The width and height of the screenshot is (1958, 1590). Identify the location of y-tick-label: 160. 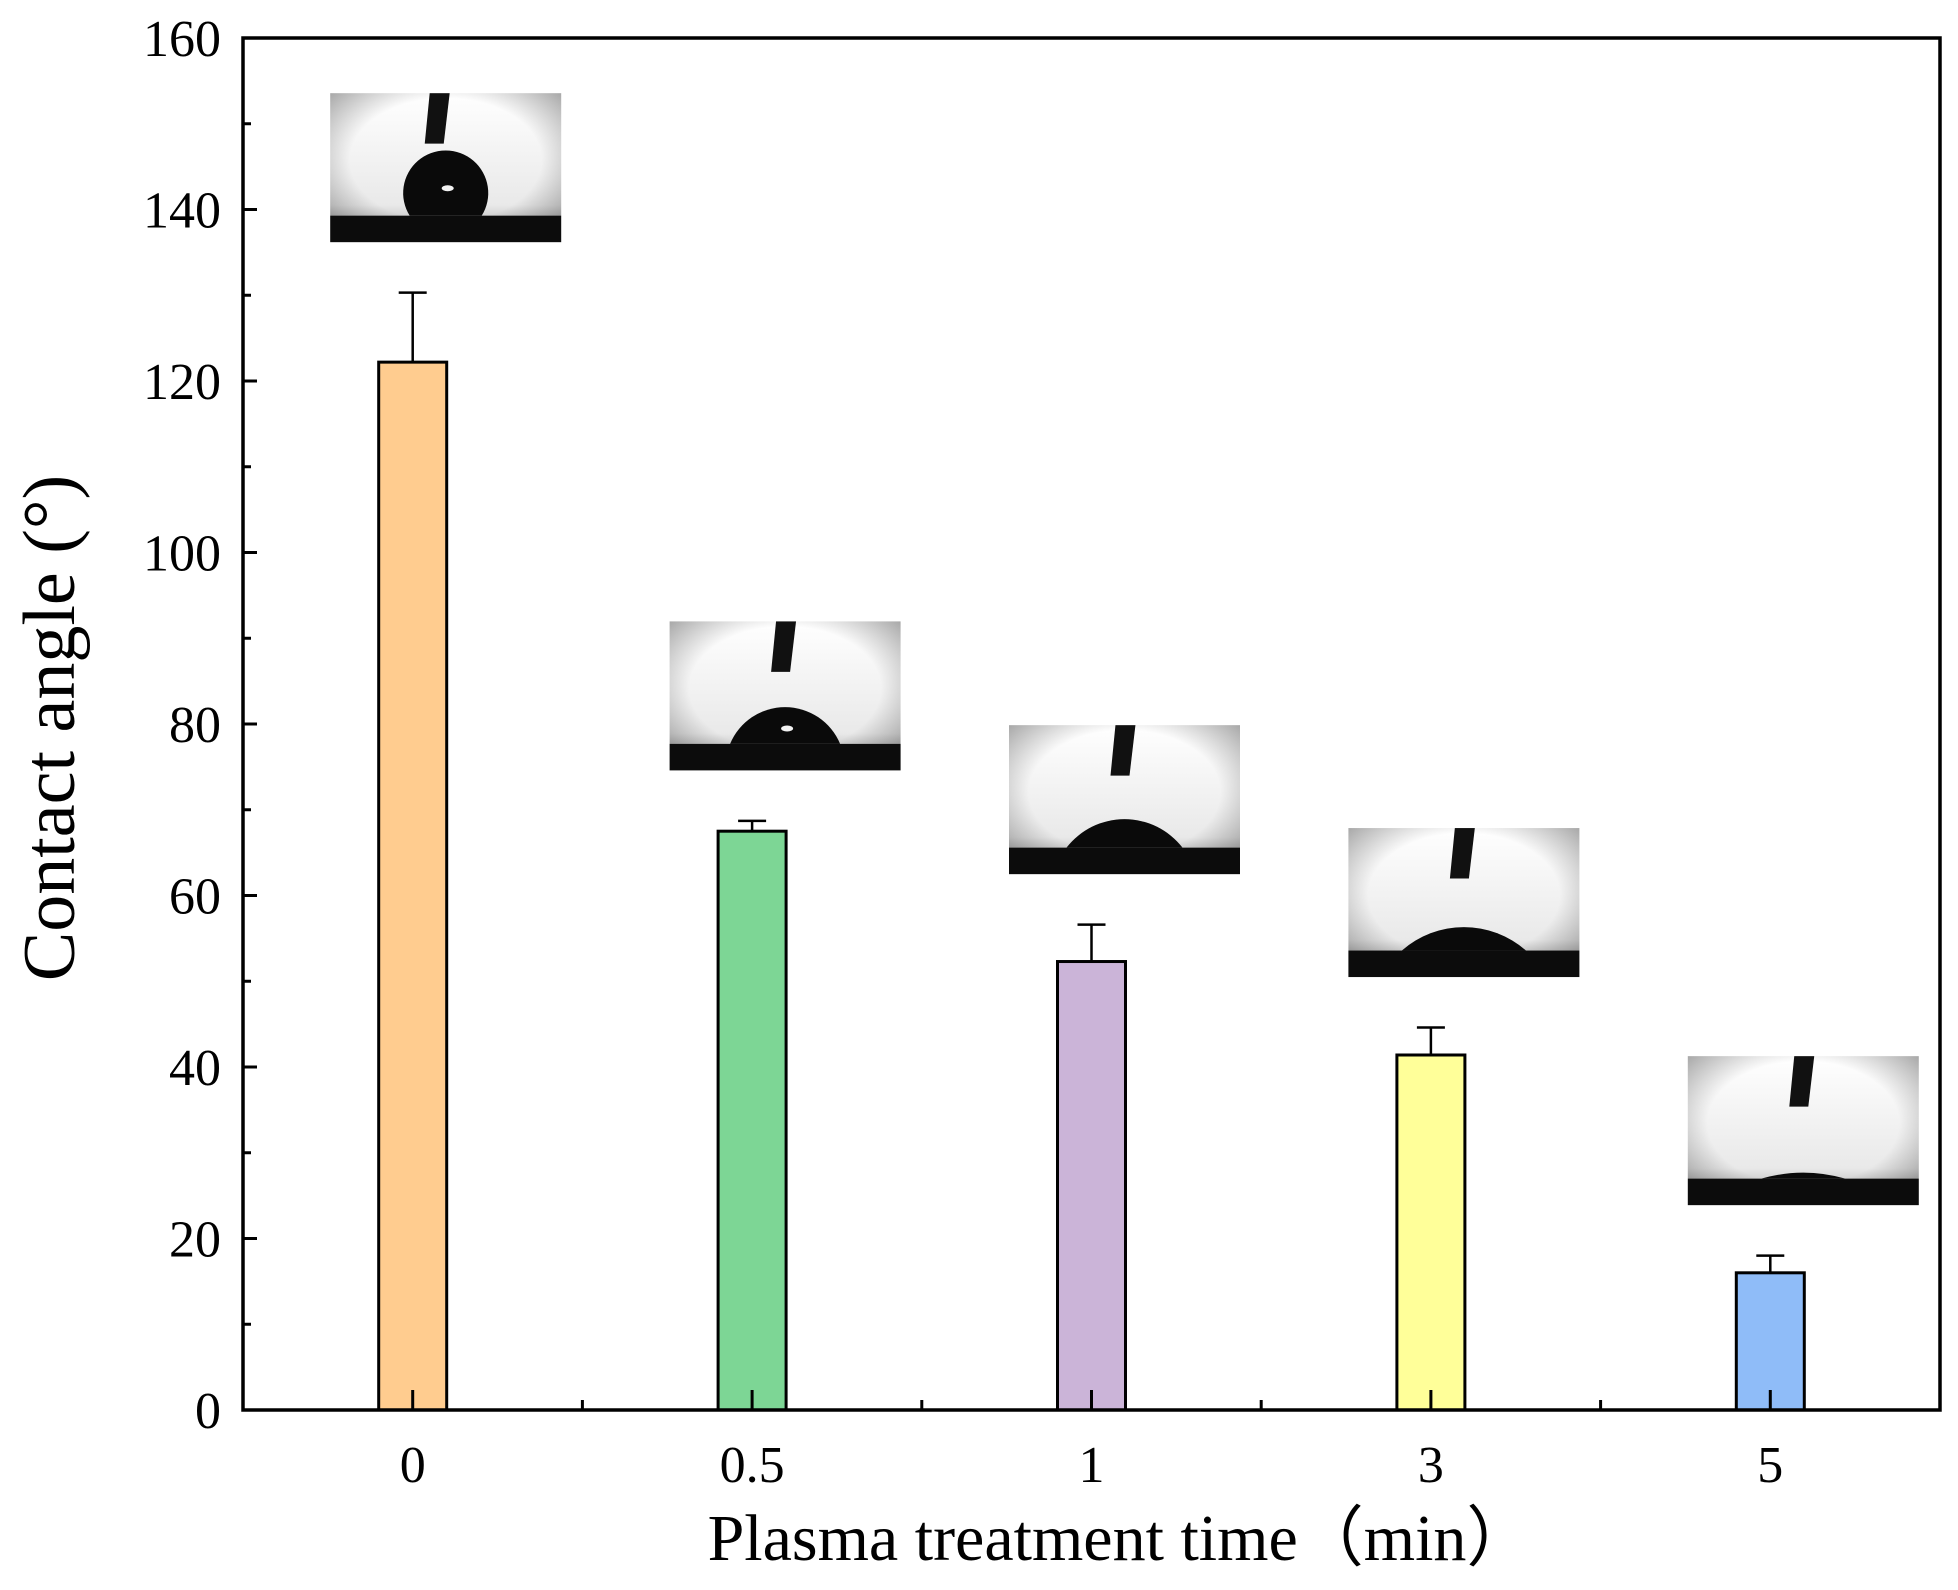
(182, 39).